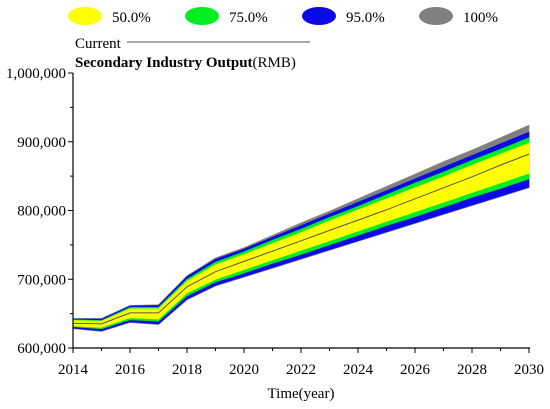 The height and width of the screenshot is (409, 550). Describe the element at coordinates (41, 212) in the screenshot. I see `y-tick-label: 800,000` at that location.